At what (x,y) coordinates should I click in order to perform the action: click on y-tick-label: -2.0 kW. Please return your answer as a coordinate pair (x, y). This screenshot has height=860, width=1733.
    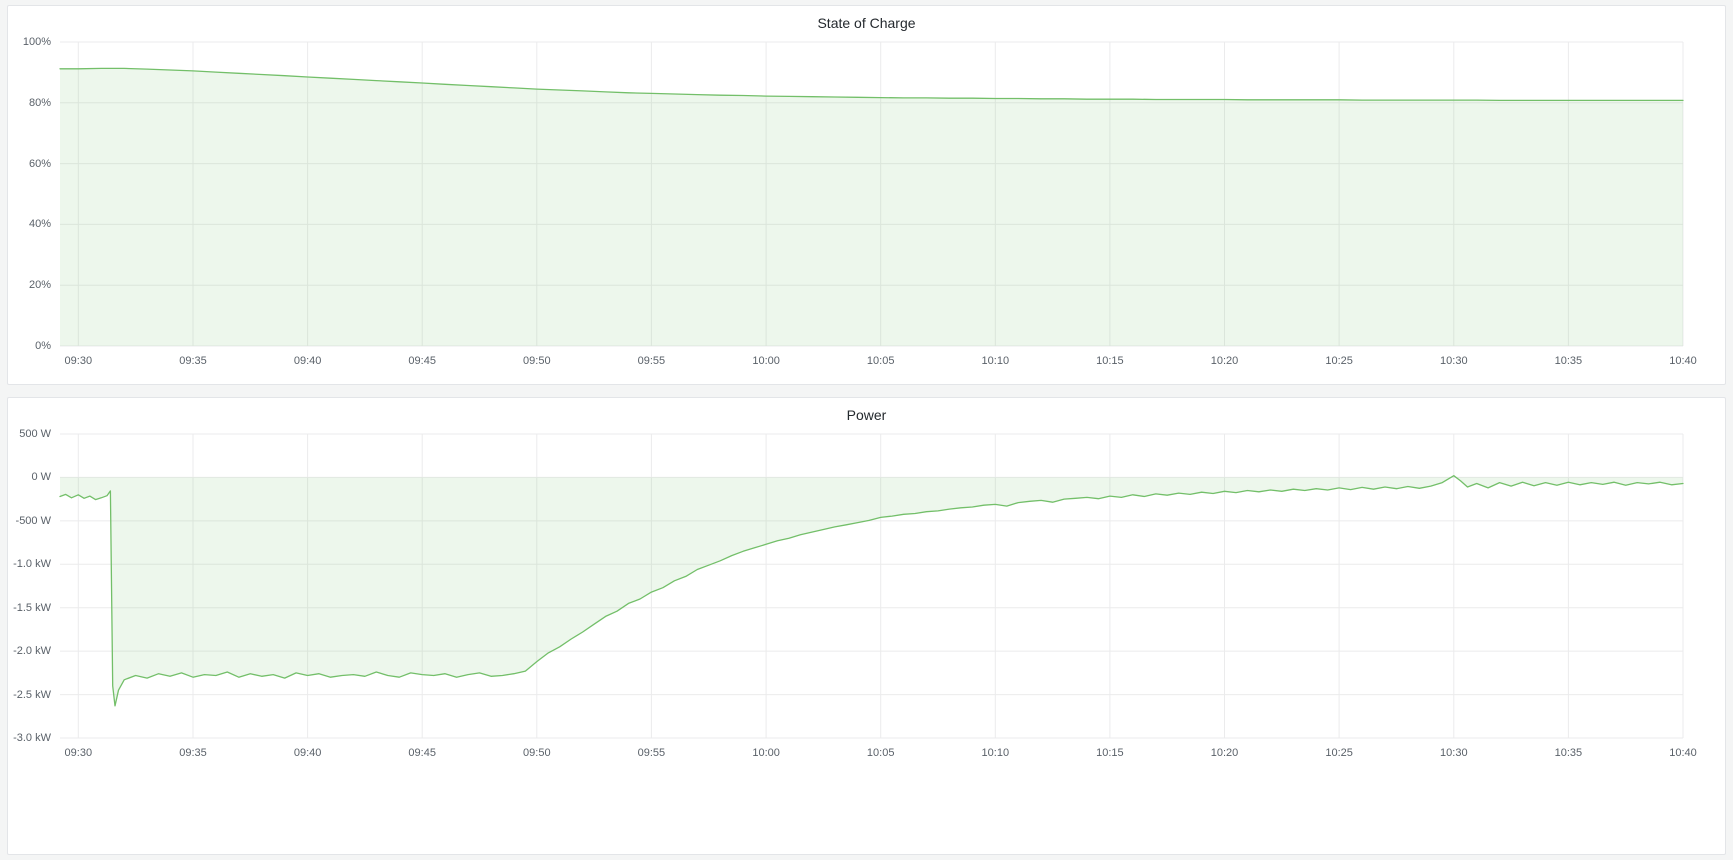
    Looking at the image, I should click on (32, 651).